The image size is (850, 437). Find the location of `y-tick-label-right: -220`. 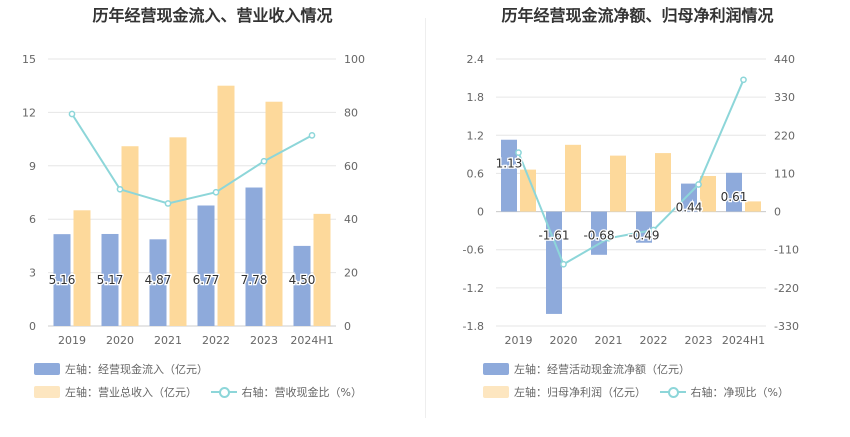

y-tick-label-right: -220 is located at coordinates (786, 288).